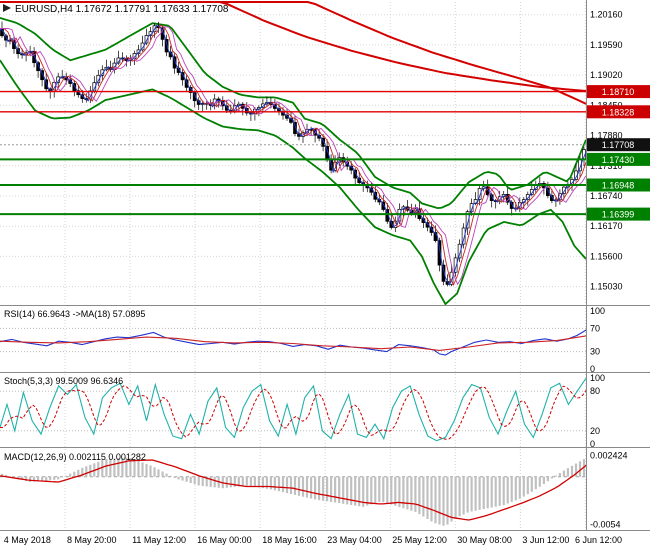 Image resolution: width=650 pixels, height=550 pixels. What do you see at coordinates (606, 136) in the screenshot?
I see `price-tick-label: 1.17880` at bounding box center [606, 136].